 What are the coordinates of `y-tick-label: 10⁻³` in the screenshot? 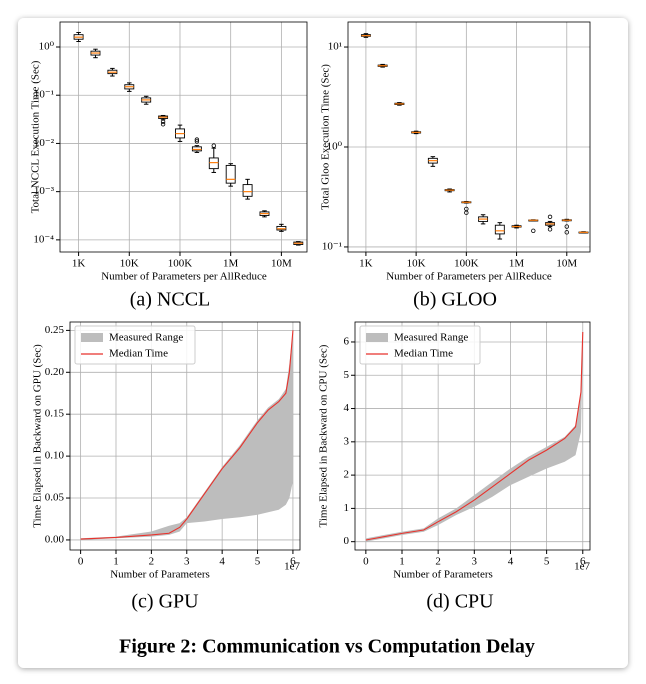 It's located at (44, 191).